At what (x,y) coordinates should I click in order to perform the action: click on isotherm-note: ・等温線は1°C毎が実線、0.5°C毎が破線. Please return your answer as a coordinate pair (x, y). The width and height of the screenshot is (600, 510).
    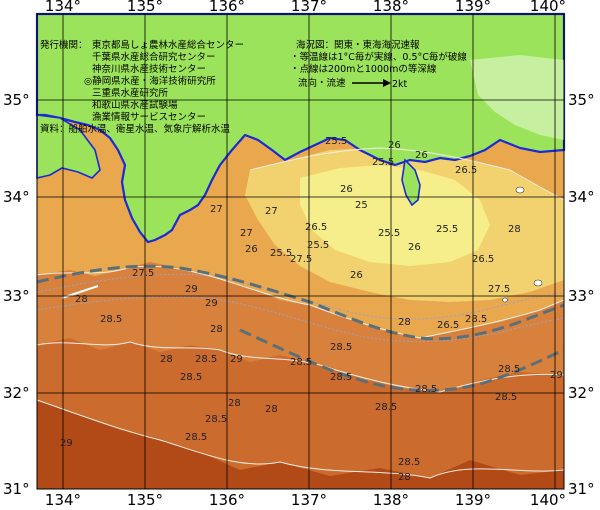
    Looking at the image, I should click on (378, 57).